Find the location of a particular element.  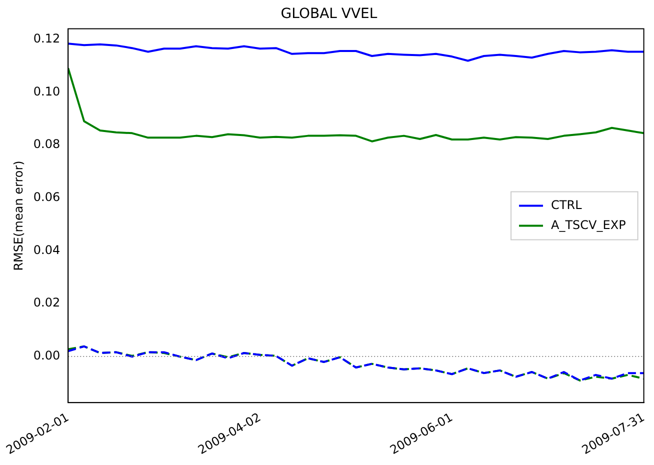

y-axis-title: RMSE(mean error) is located at coordinates (18, 215).